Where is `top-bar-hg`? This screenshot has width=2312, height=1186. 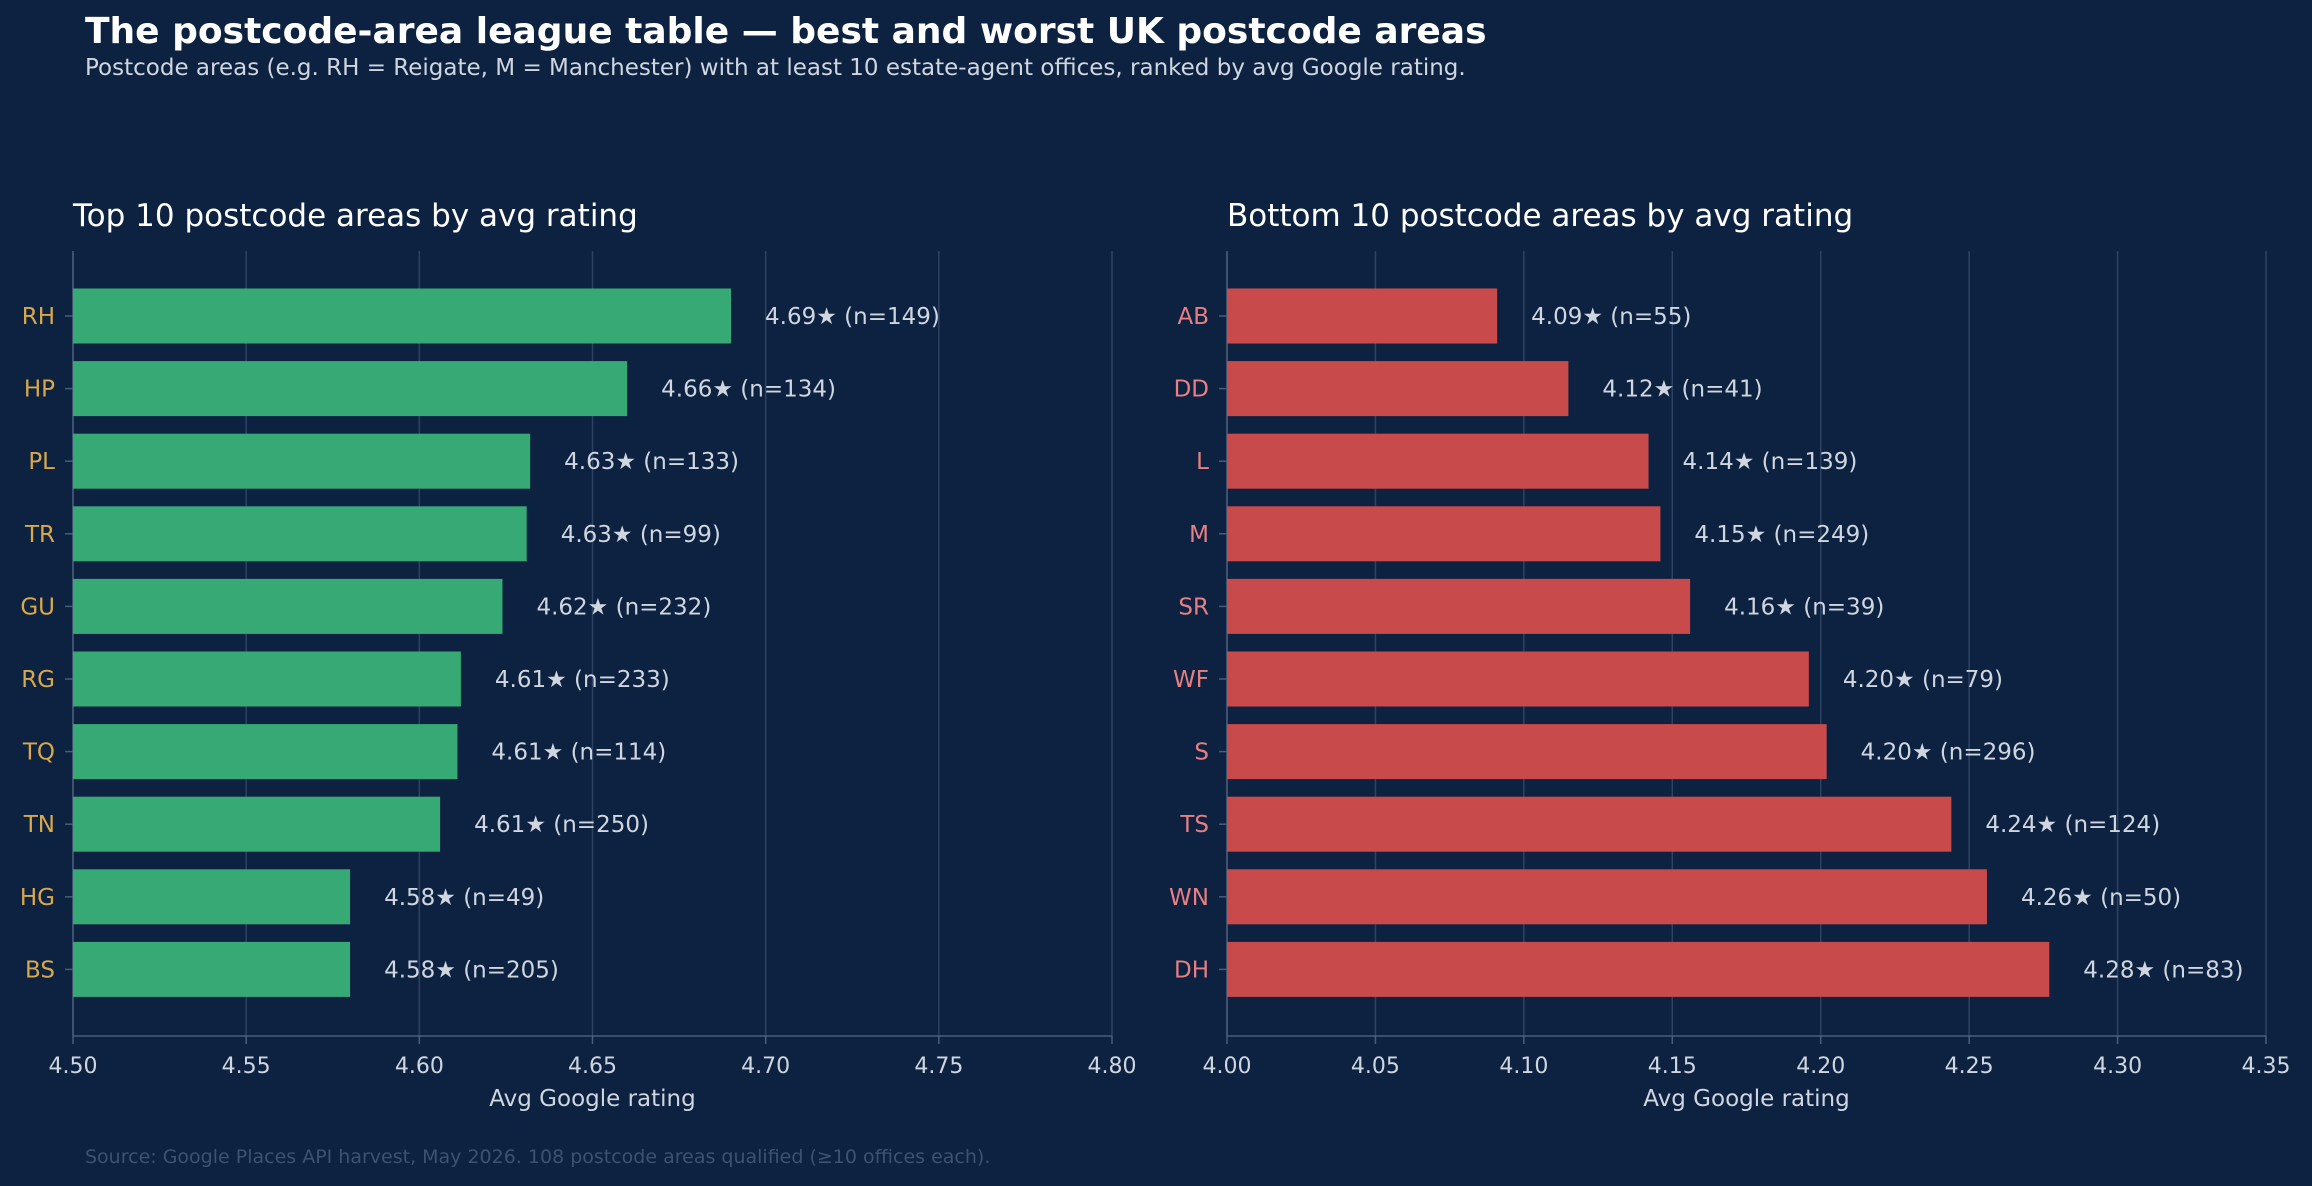
top-bar-hg is located at coordinates (212, 897).